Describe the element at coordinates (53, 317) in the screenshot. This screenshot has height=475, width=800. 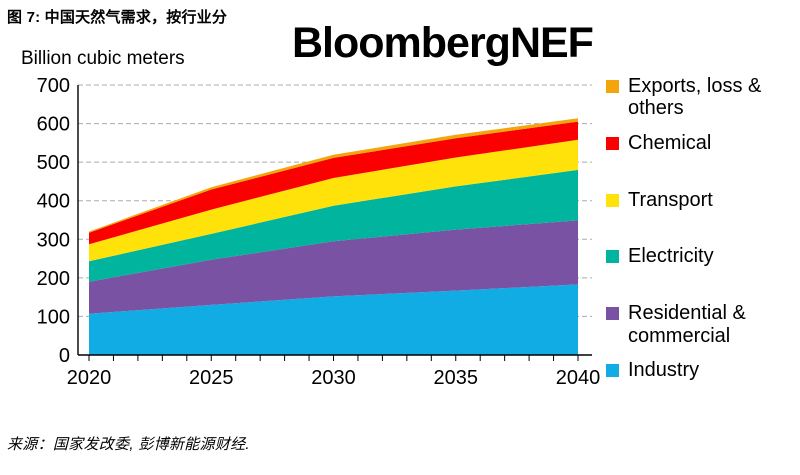
I see `y-tick-label-100: 100` at that location.